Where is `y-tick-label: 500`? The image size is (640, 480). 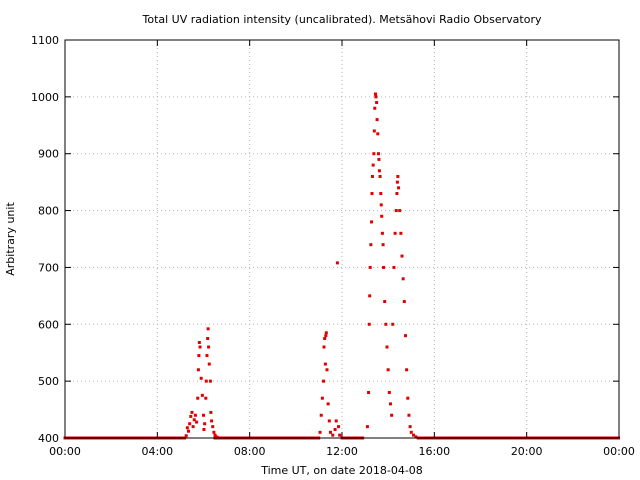 y-tick-label: 500 is located at coordinates (48, 381).